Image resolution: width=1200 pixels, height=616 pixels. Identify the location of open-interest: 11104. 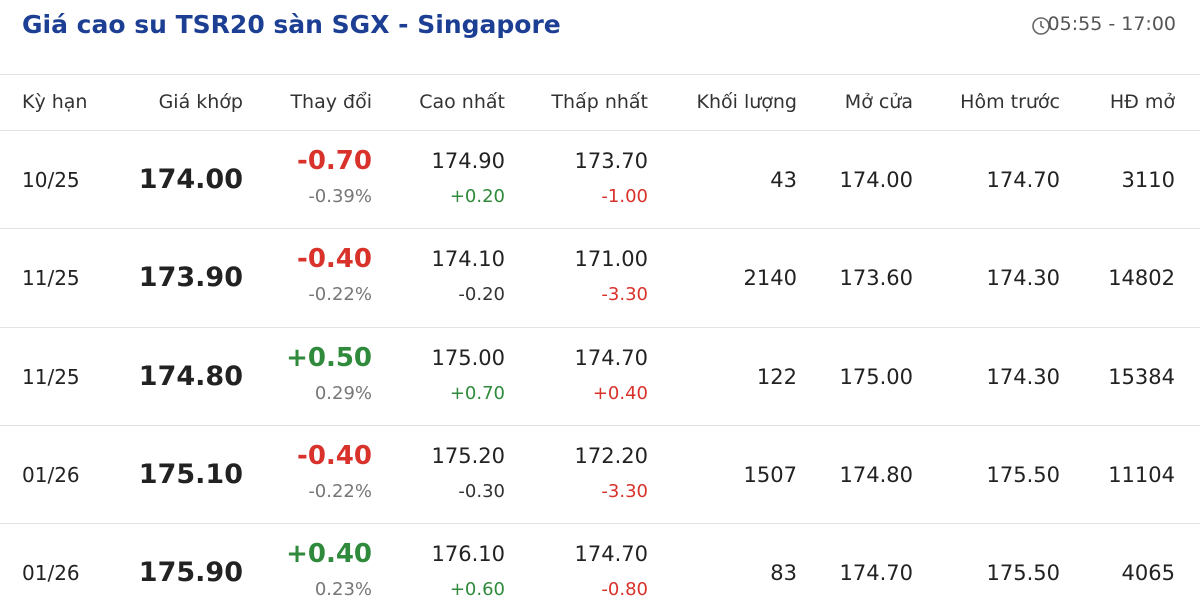
(1141, 474).